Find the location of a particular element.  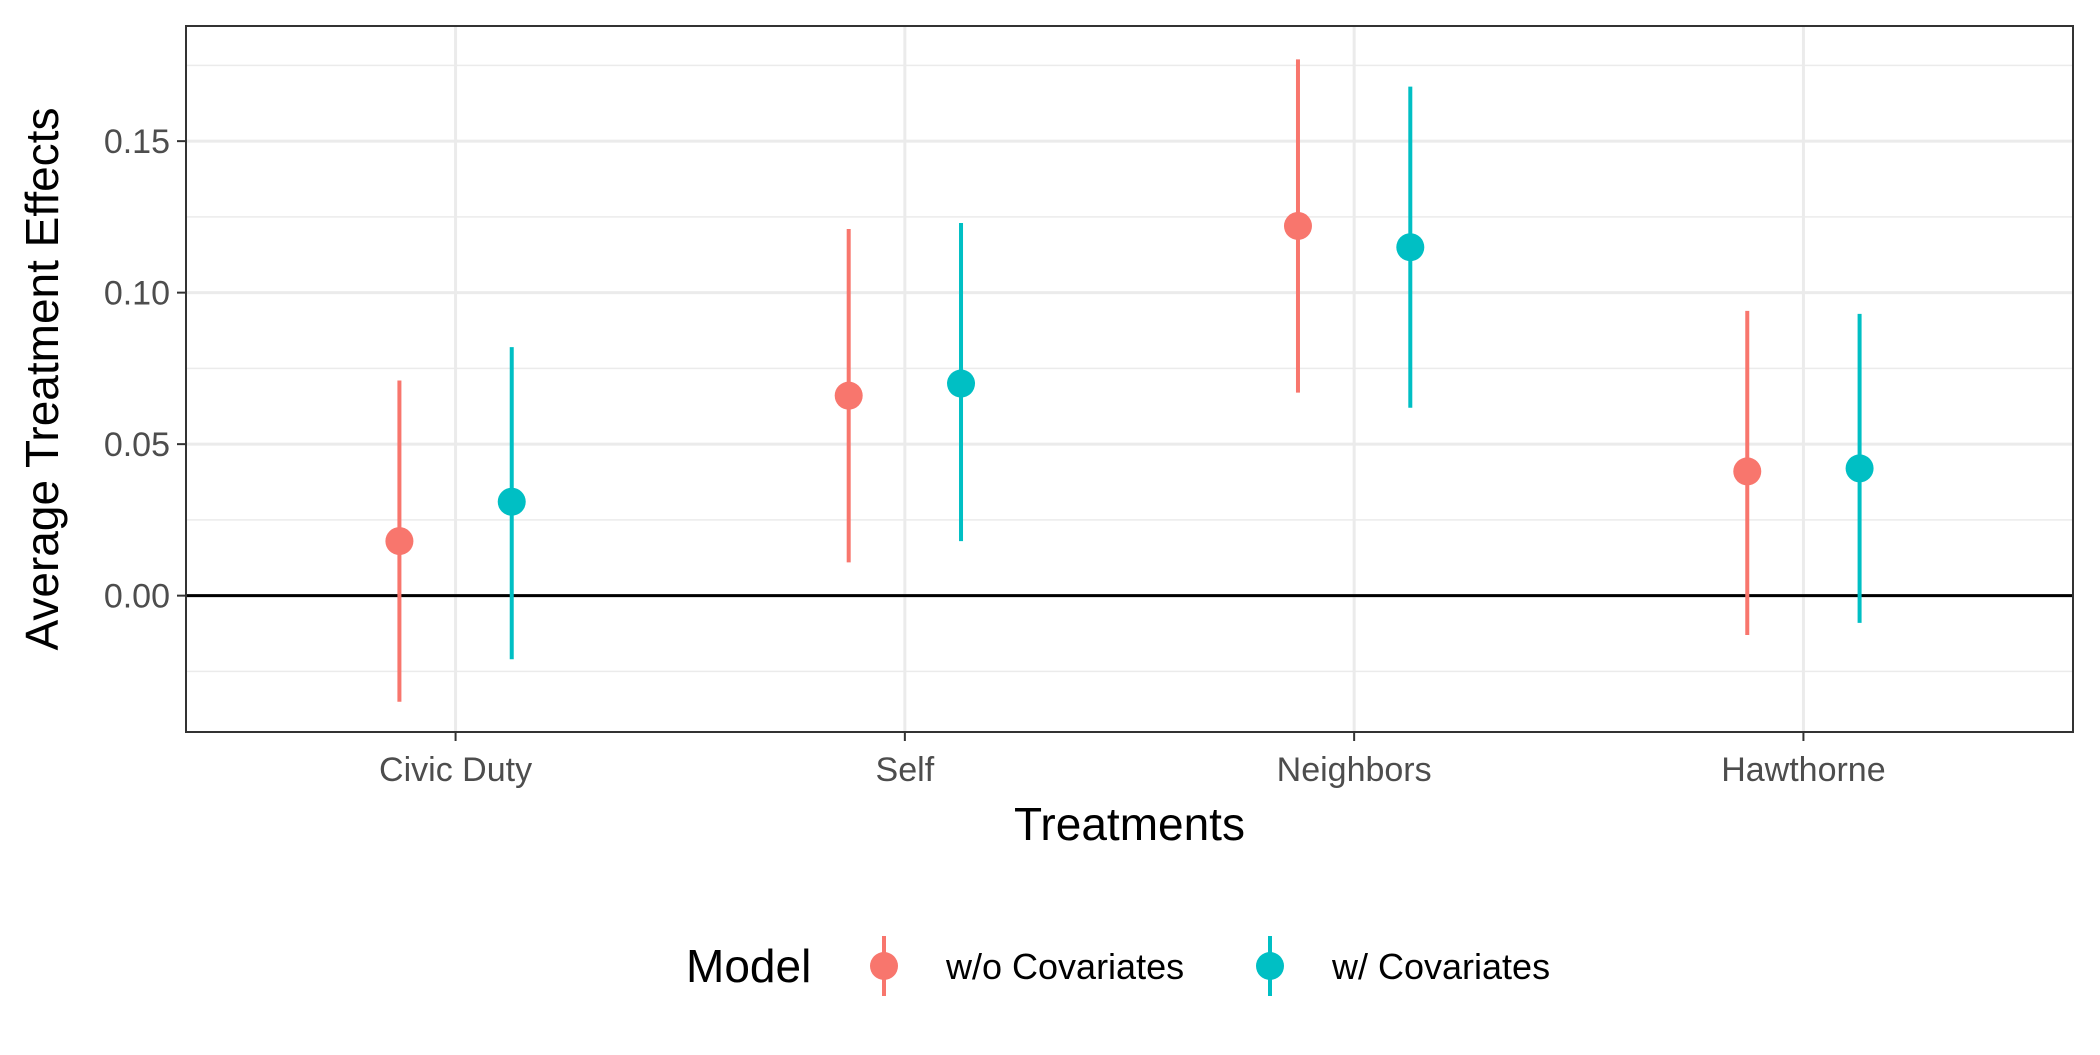

legend-item: w/ Covariates is located at coordinates (1403, 966).